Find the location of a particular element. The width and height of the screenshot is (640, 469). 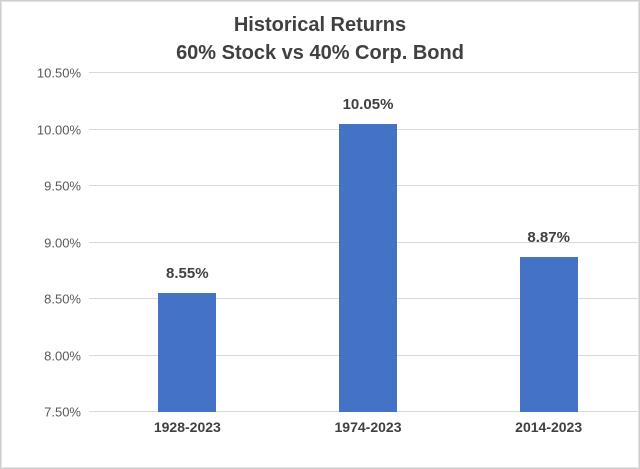

y-tick-label: 10.00% is located at coordinates (58, 129).